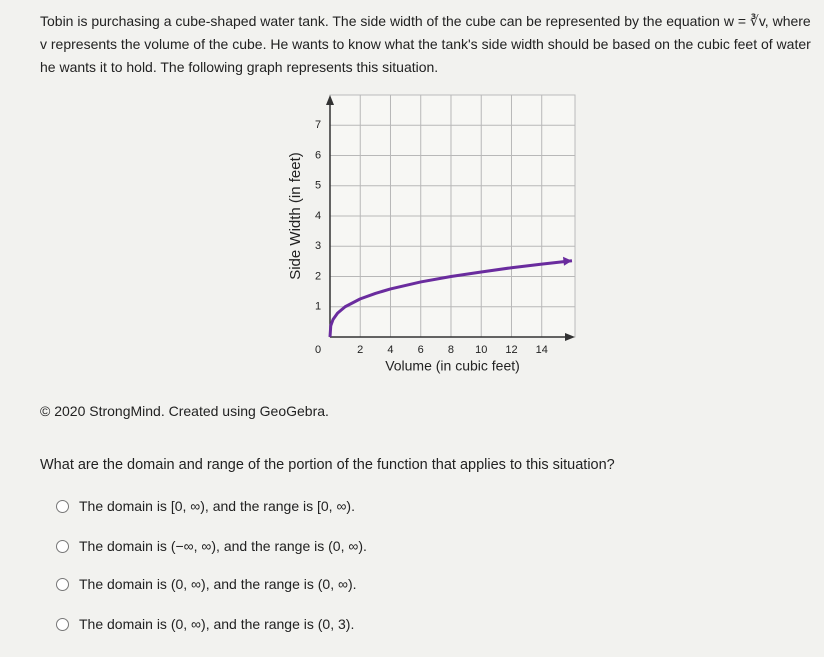 This screenshot has height=657, width=824. Describe the element at coordinates (318, 155) in the screenshot. I see `y-tick-label: 6` at that location.